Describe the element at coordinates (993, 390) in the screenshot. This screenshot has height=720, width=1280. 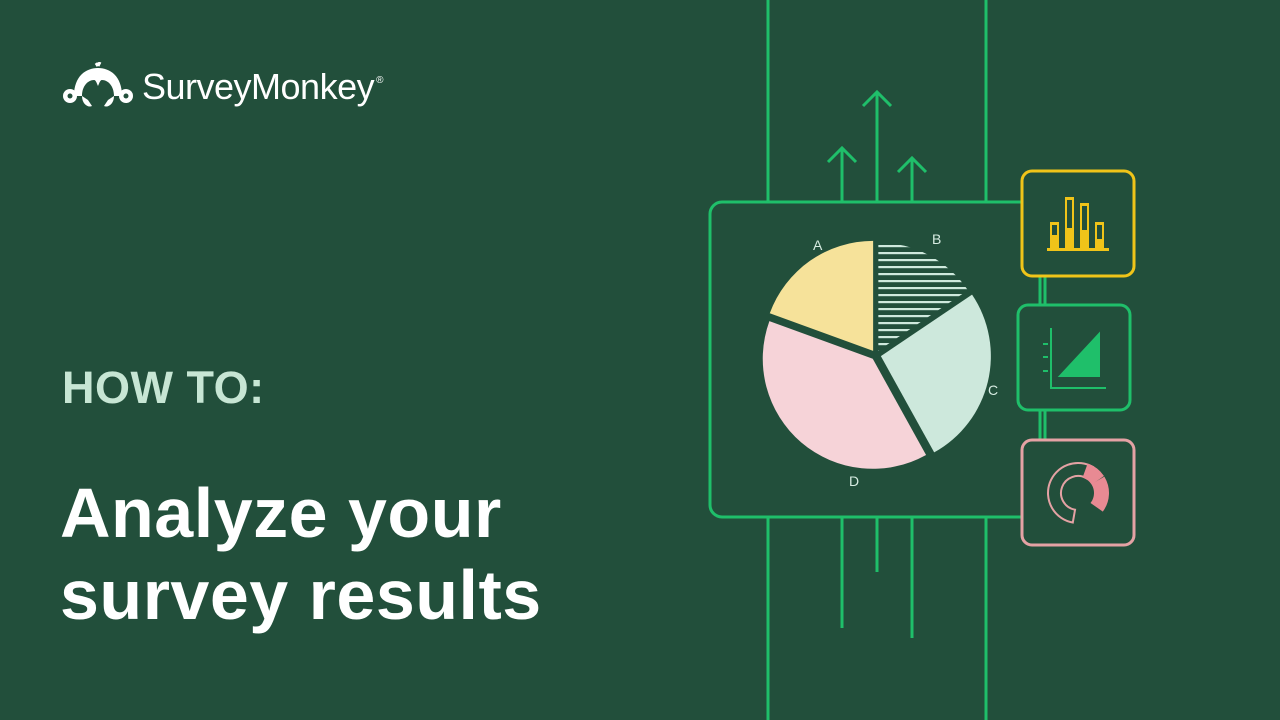
I see `pie-label-c: C` at that location.